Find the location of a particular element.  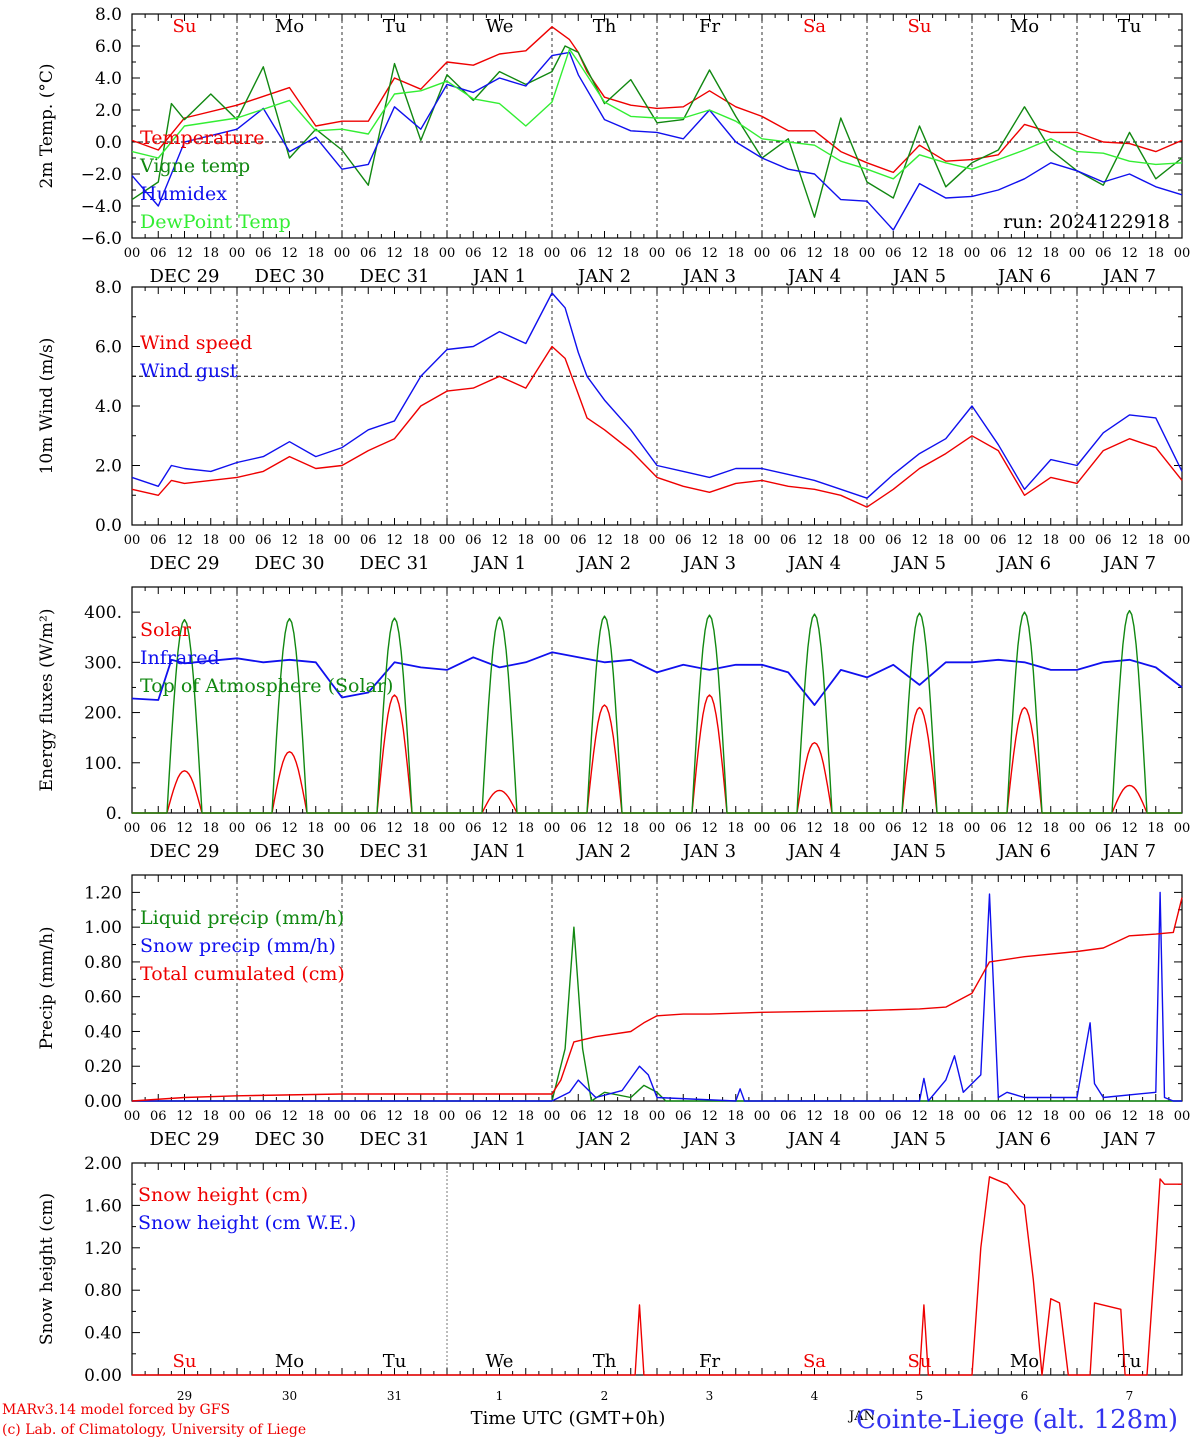

legend-entry: Liquid precip (mm/h) is located at coordinates (242, 918).